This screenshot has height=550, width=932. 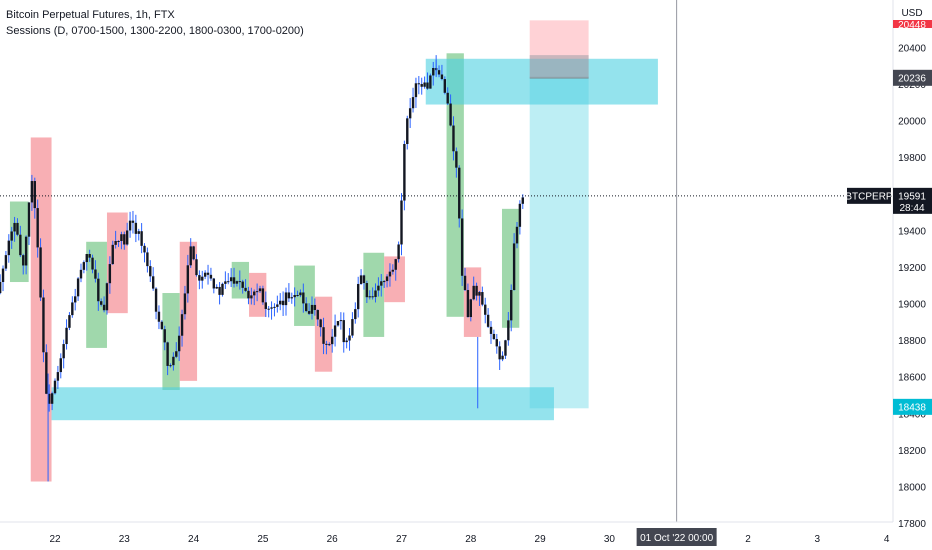 I want to click on last-price-tag-bg, so click(x=912, y=200).